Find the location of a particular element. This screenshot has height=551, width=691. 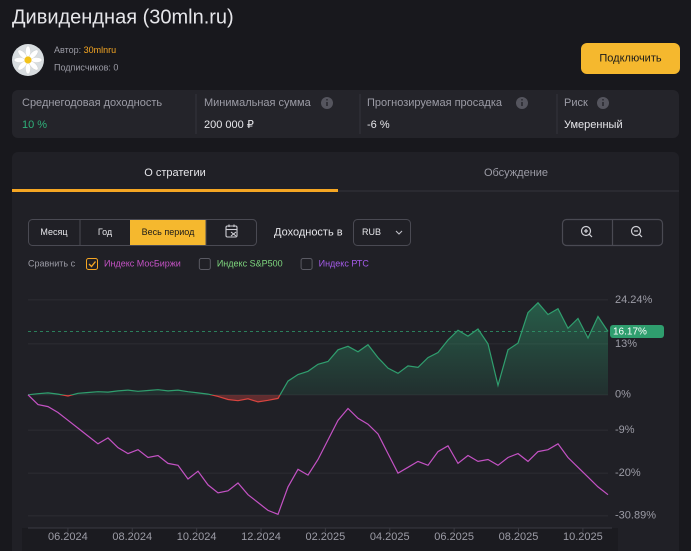

legend-item: Индекс S&P500 is located at coordinates (240, 264).